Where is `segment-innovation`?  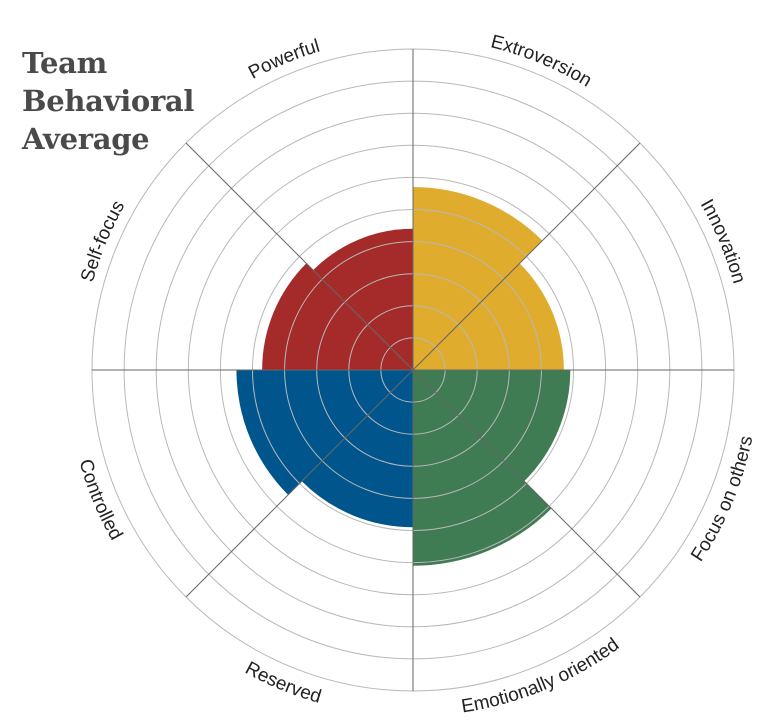 segment-innovation is located at coordinates (488, 316).